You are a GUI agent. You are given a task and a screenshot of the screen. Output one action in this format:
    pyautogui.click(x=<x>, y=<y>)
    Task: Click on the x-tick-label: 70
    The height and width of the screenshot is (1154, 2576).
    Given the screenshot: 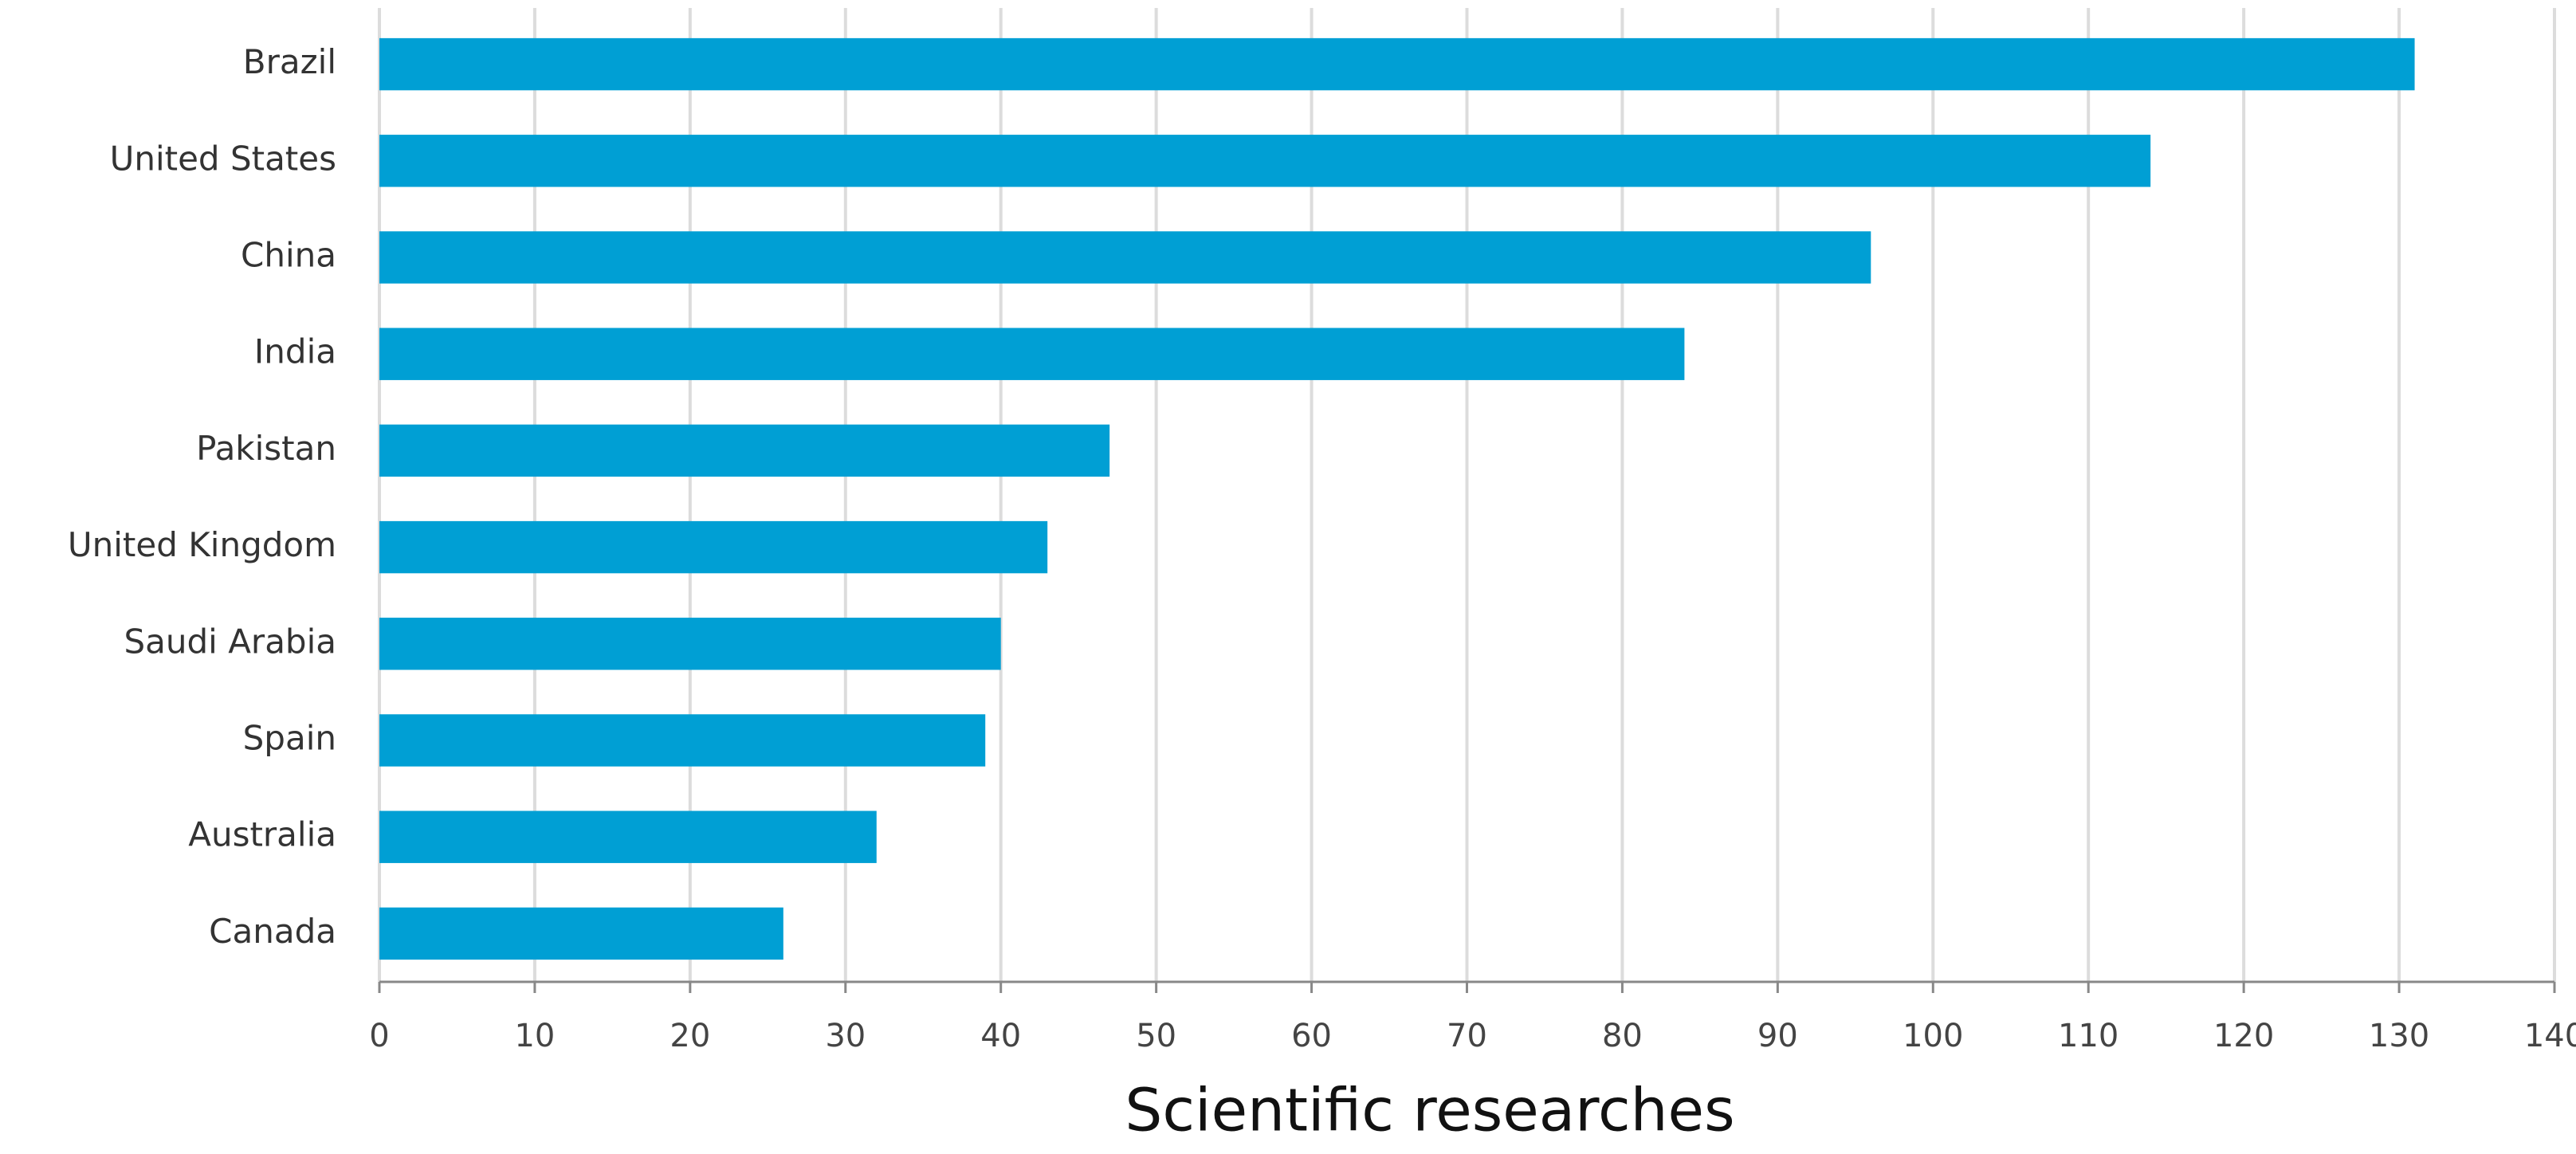 What is the action you would take?
    pyautogui.click(x=1467, y=1036)
    